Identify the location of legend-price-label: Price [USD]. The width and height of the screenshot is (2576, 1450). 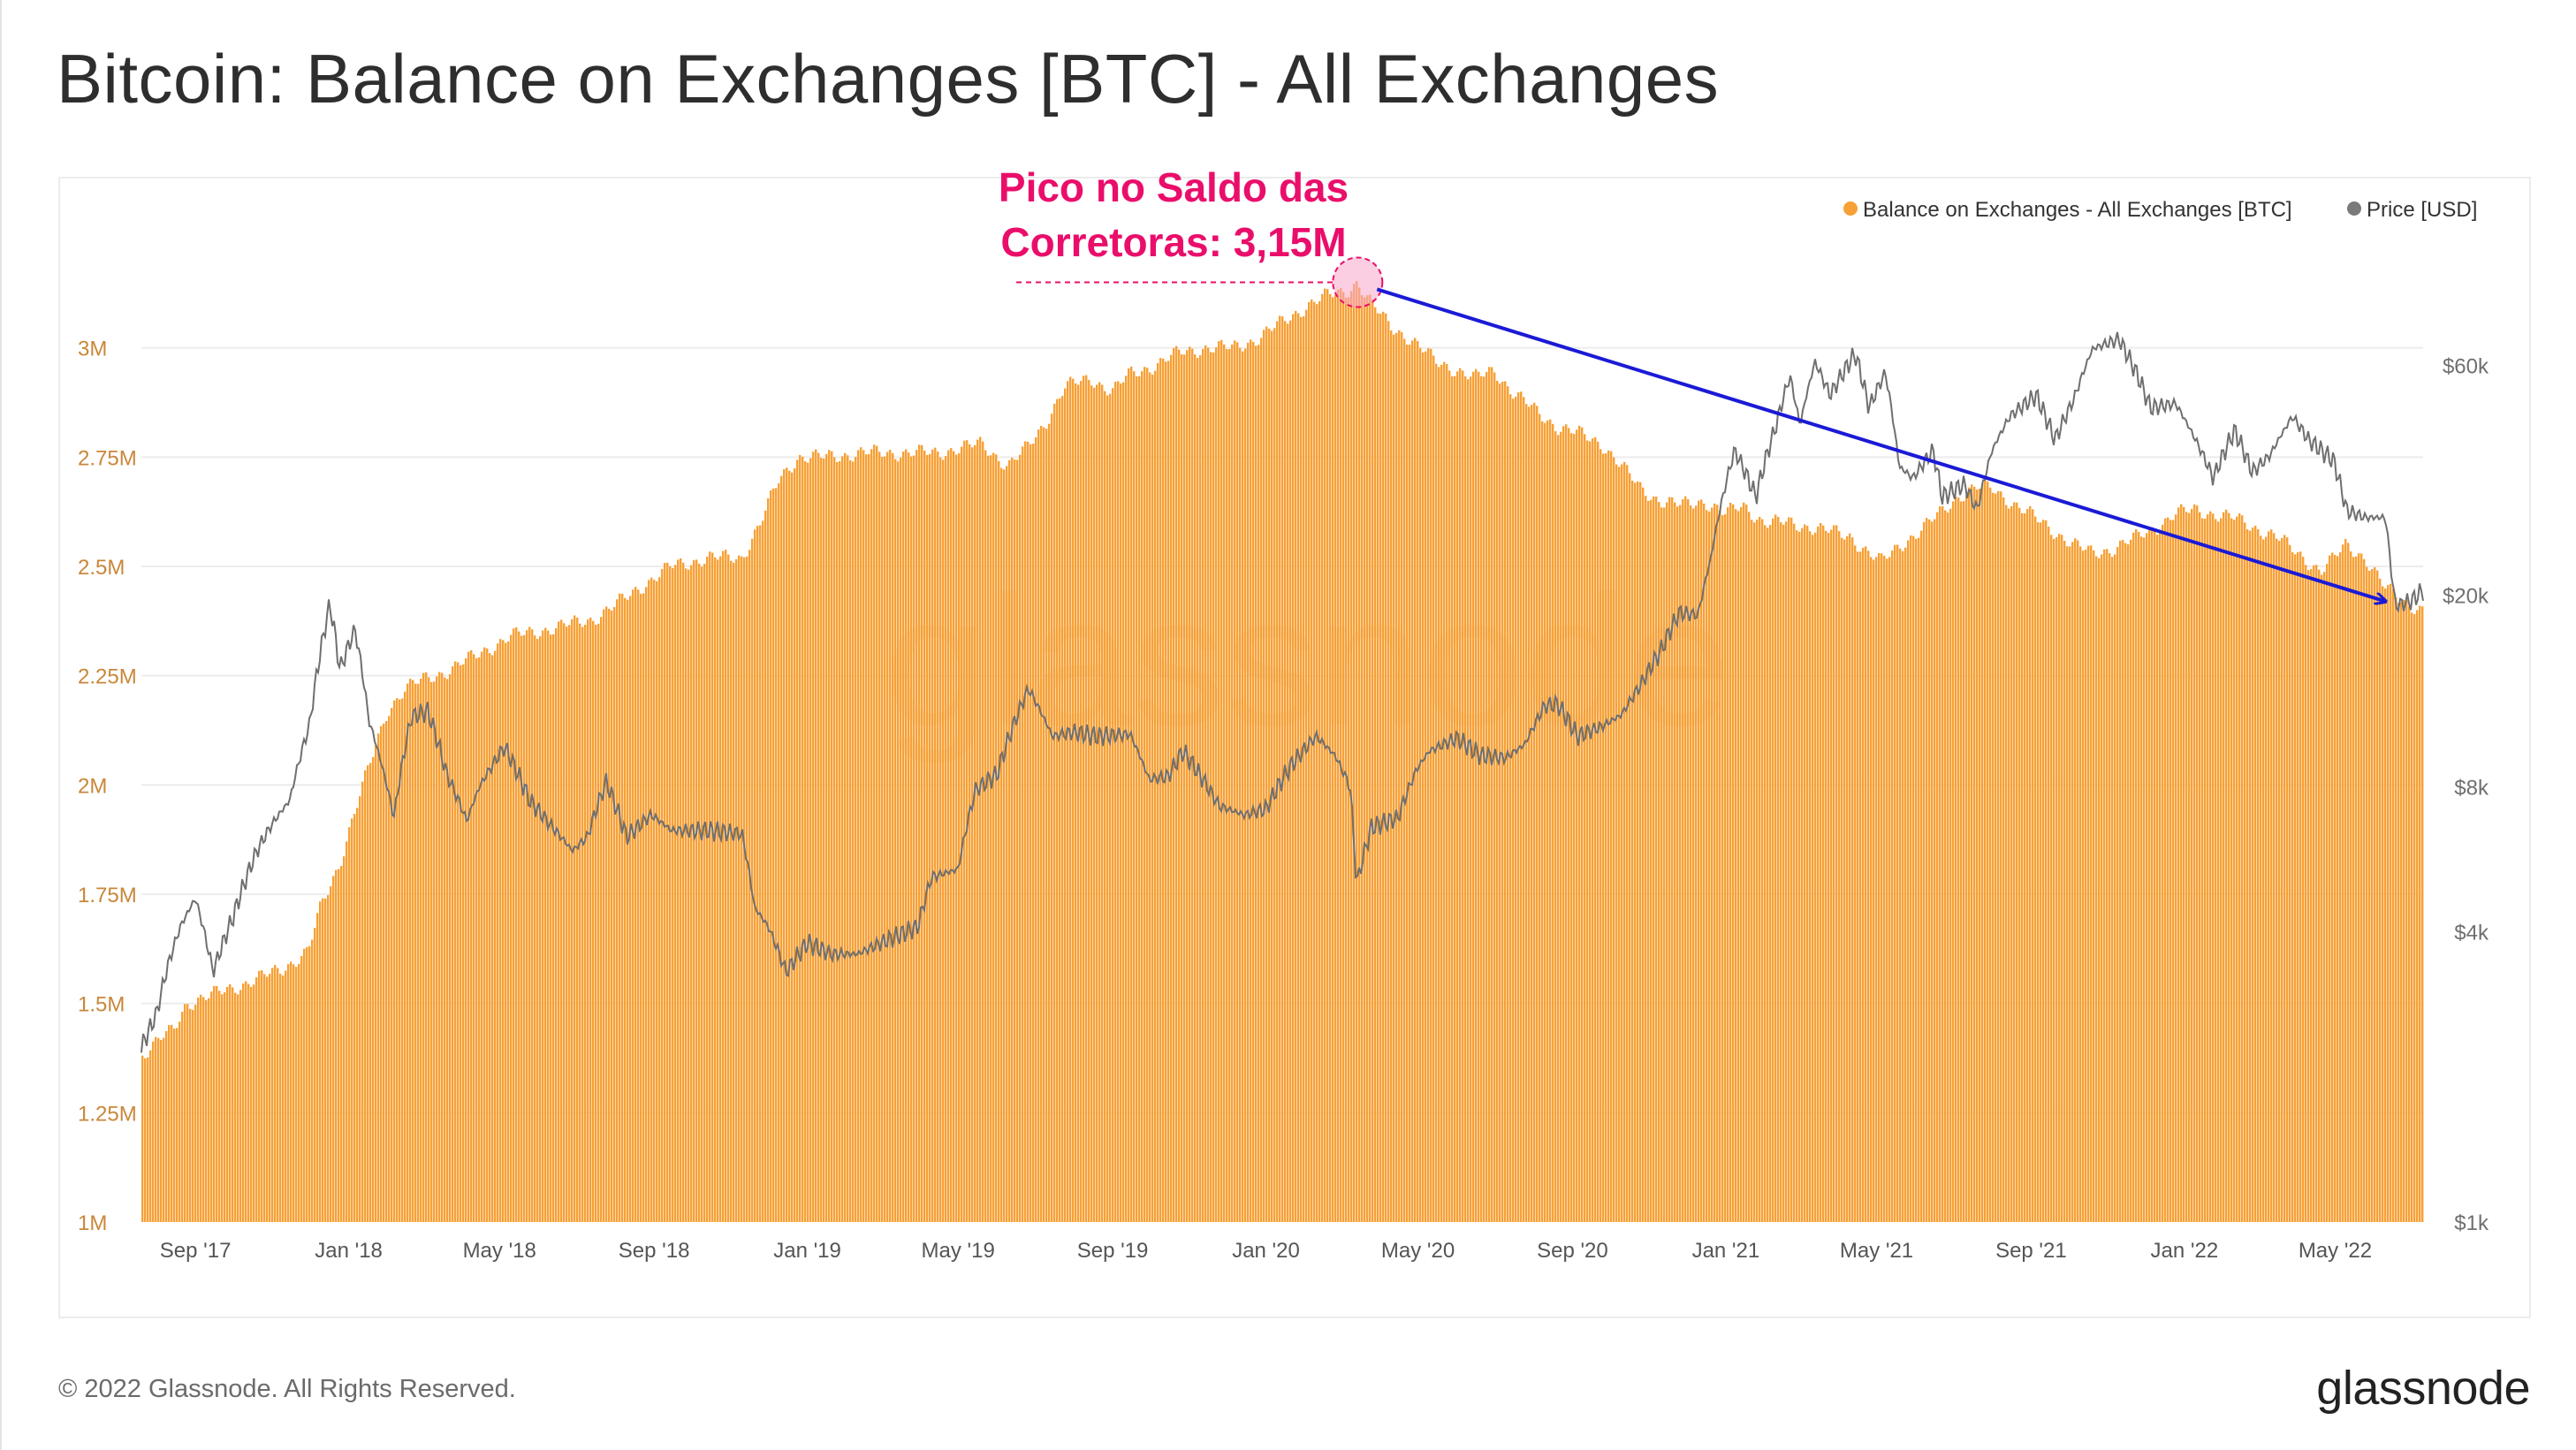
(2422, 210).